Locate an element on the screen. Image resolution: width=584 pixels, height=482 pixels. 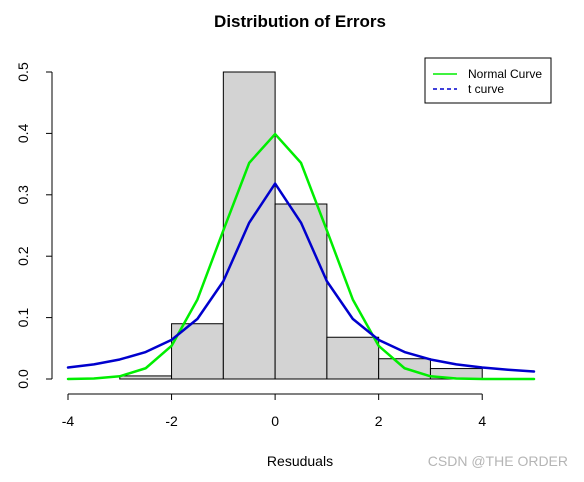
y-tick-label: 0.3 is located at coordinates (23, 195).